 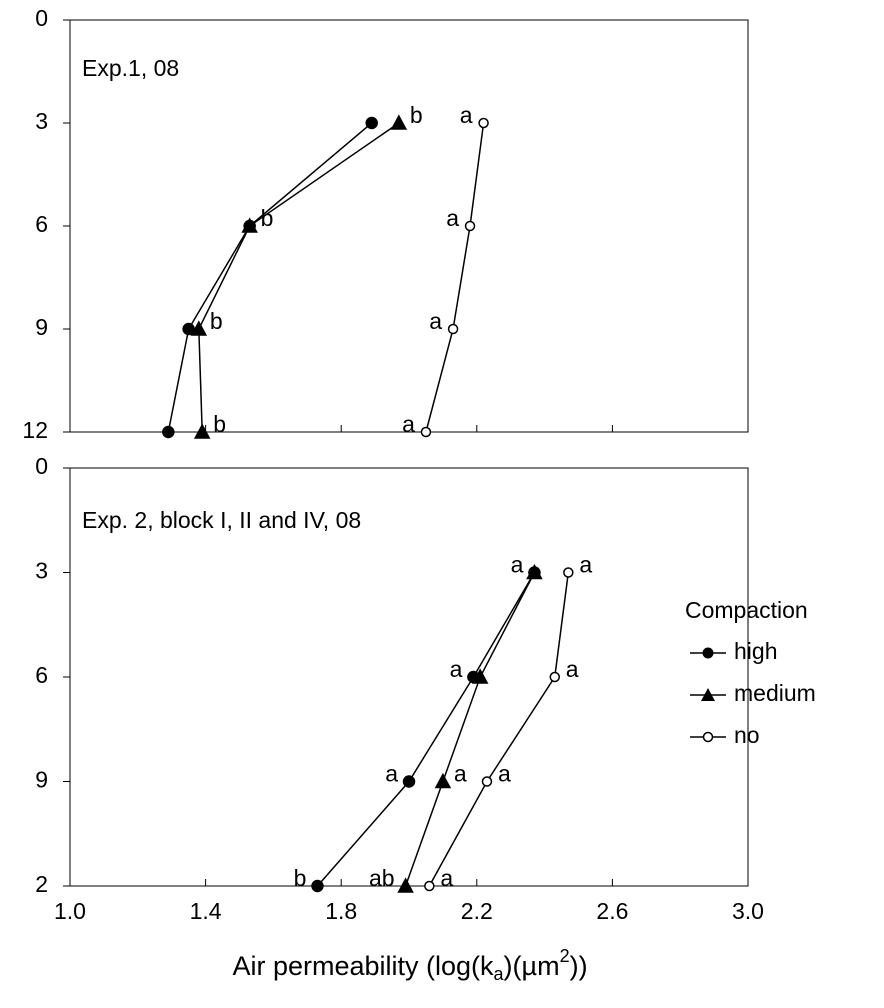 I want to click on panel-annotation: Exp.1, 08, so click(x=130, y=68).